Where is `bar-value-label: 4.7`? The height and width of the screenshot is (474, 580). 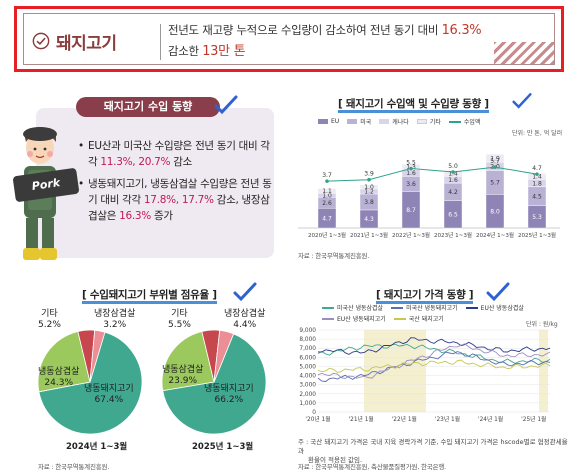
bar-value-label: 4.7 is located at coordinates (327, 218).